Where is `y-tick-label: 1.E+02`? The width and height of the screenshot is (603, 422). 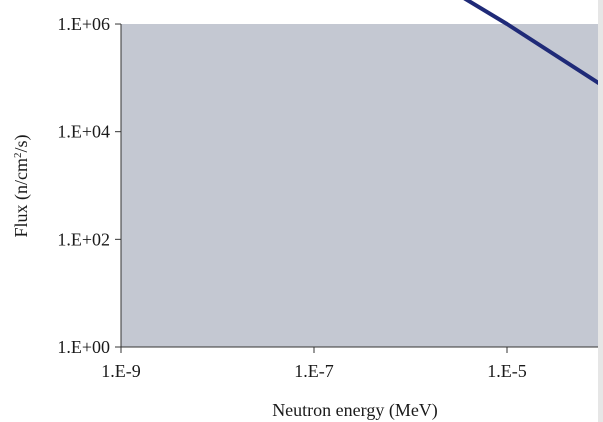 y-tick-label: 1.E+02 is located at coordinates (83, 239).